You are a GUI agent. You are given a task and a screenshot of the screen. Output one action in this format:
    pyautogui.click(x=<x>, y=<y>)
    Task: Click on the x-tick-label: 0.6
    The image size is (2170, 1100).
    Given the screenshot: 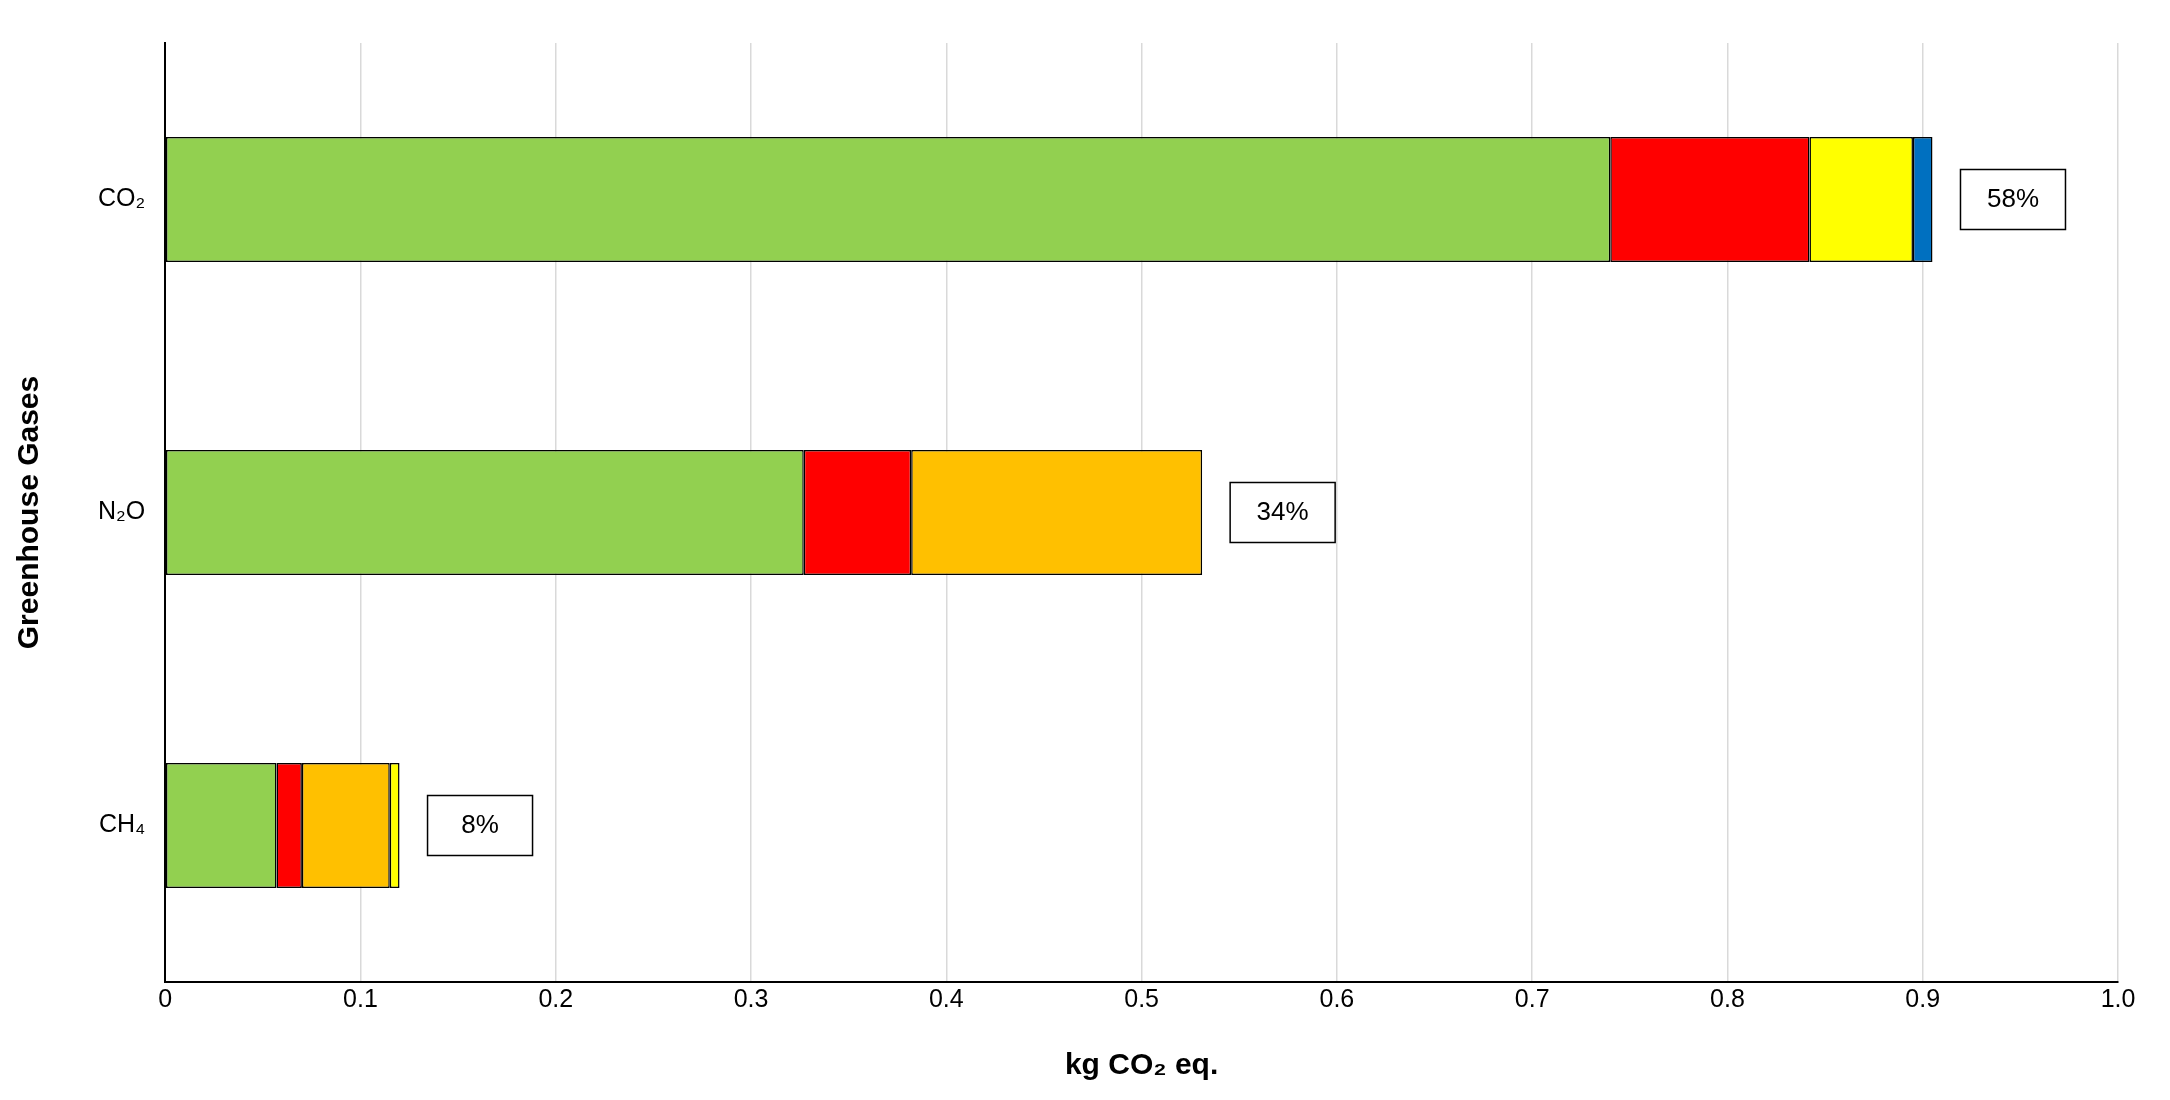 What is the action you would take?
    pyautogui.click(x=1337, y=997)
    